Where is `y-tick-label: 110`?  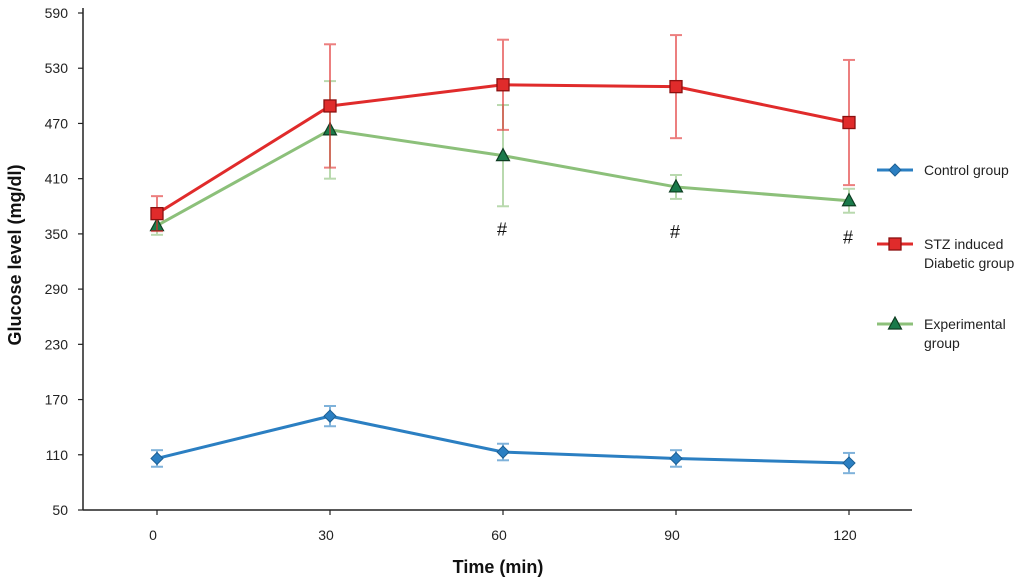
y-tick-label: 110 is located at coordinates (57, 455).